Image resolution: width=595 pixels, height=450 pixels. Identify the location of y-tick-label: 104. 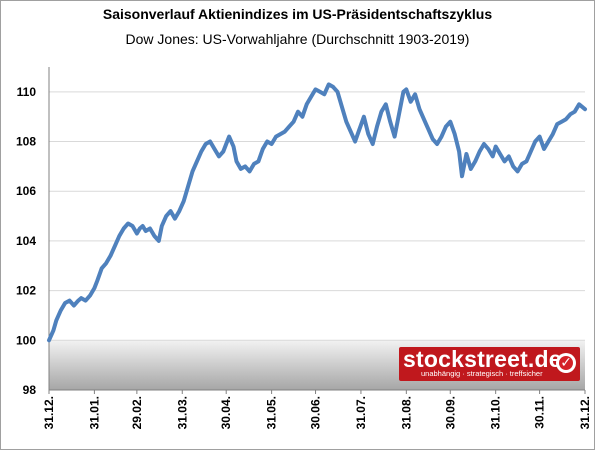
(26, 241).